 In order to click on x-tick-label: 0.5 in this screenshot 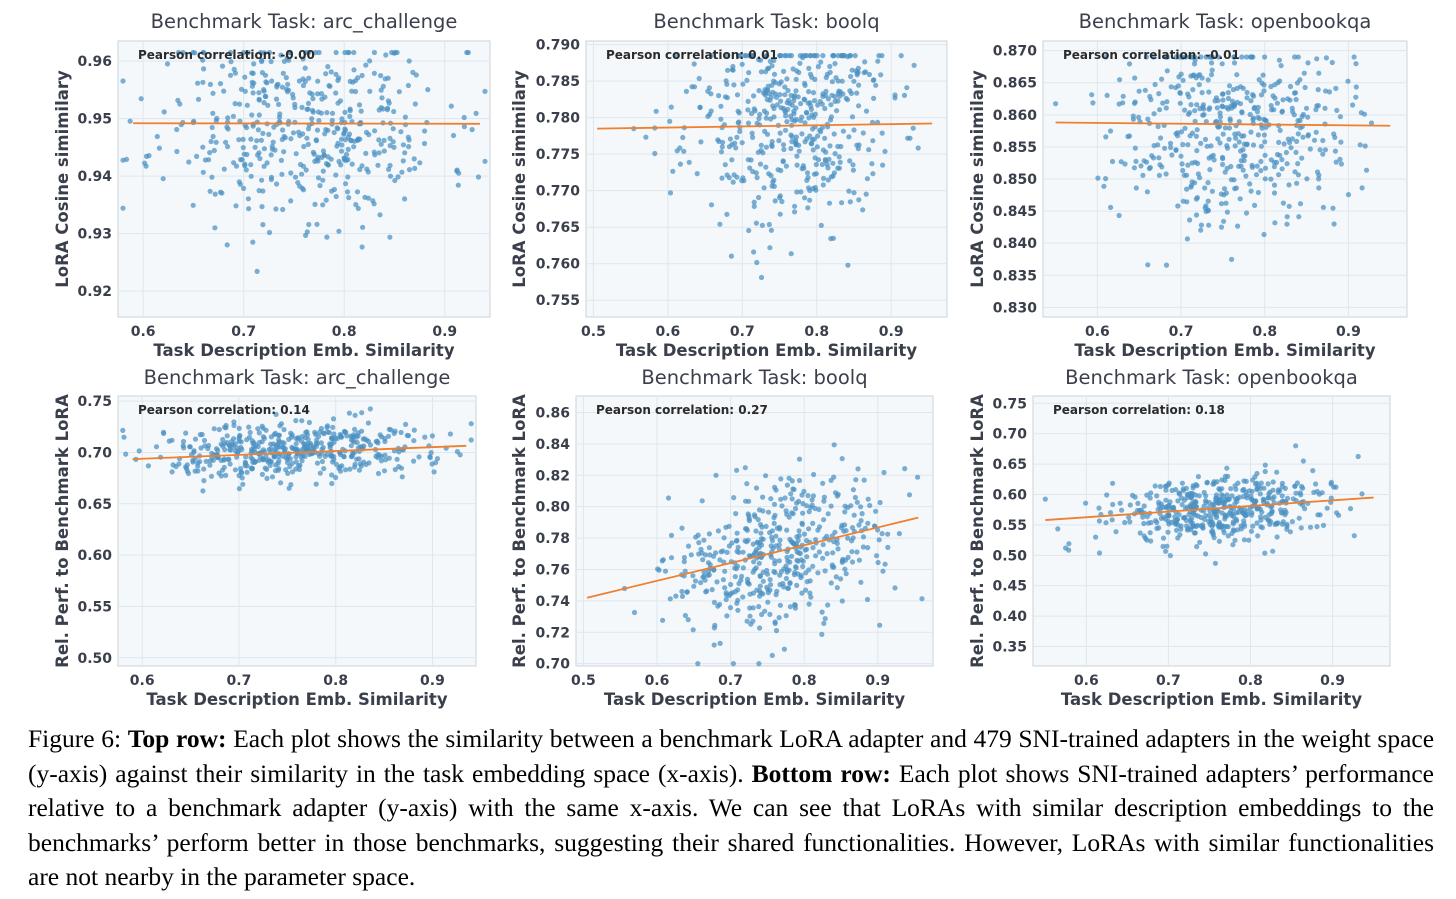, I will do `click(593, 332)`.